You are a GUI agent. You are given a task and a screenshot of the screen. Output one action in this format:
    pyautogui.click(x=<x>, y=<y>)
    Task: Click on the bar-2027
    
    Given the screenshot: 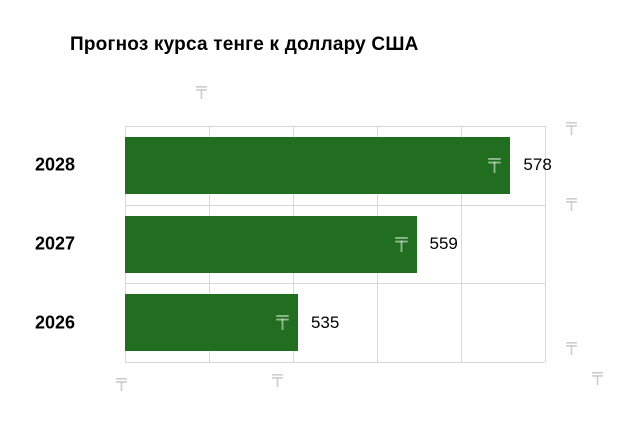 What is the action you would take?
    pyautogui.click(x=271, y=244)
    